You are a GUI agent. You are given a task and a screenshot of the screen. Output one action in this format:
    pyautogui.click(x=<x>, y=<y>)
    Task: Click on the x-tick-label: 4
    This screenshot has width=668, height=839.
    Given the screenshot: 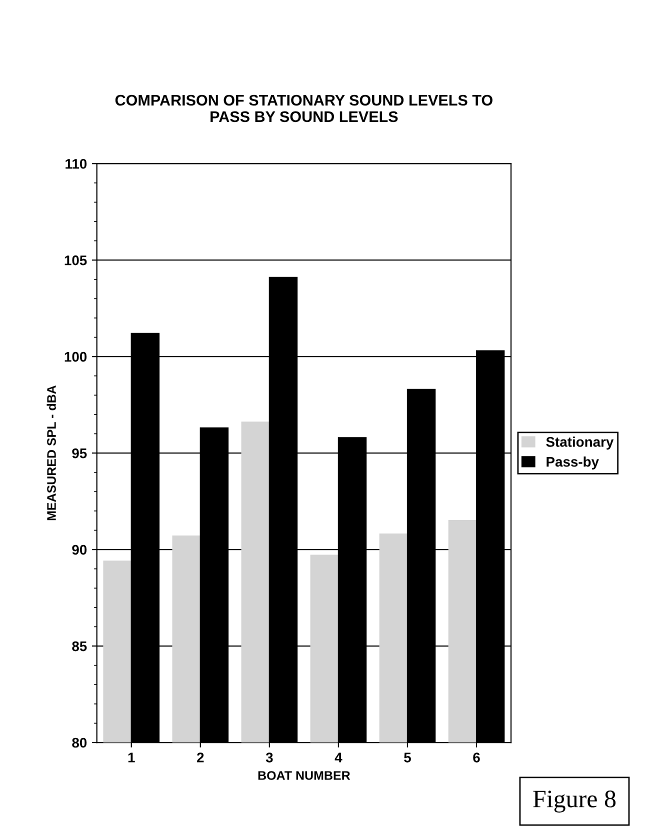 What is the action you would take?
    pyautogui.click(x=338, y=757)
    